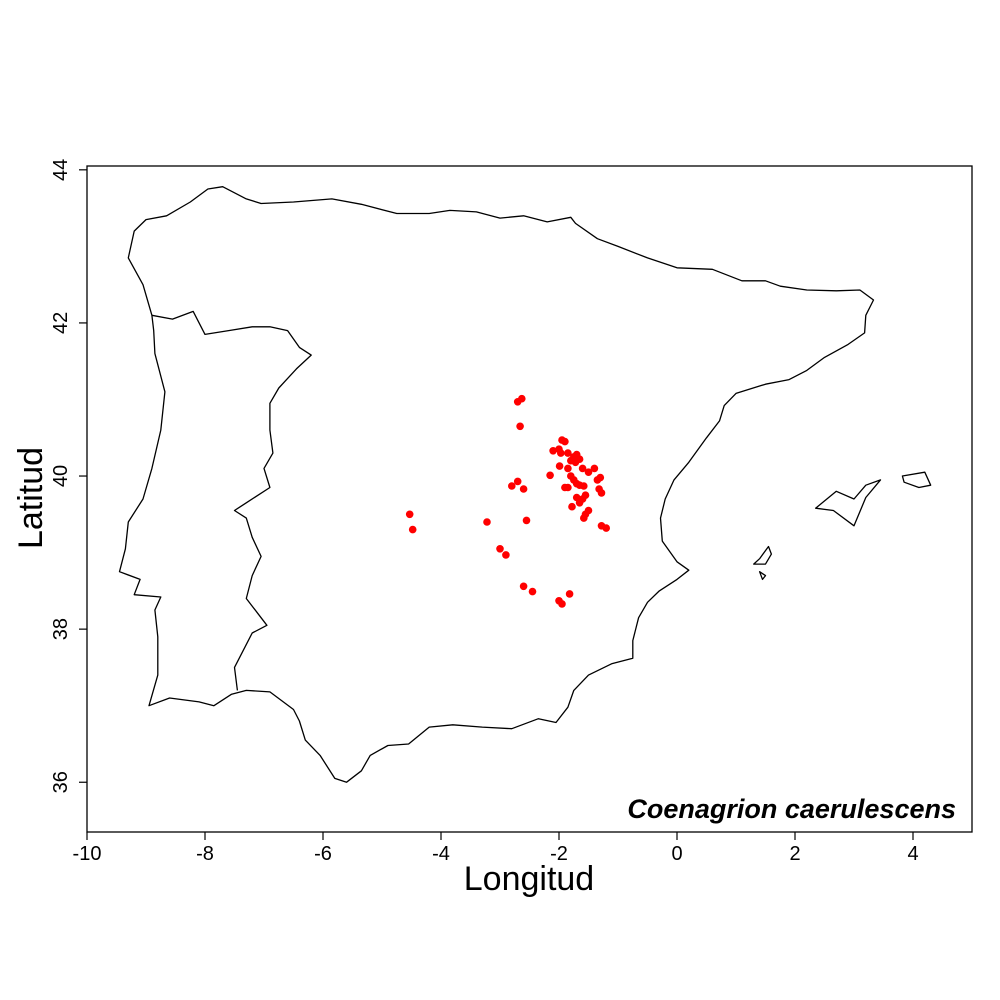 The width and height of the screenshot is (1000, 1000). What do you see at coordinates (559, 854) in the screenshot?
I see `x-tick-label: -2` at bounding box center [559, 854].